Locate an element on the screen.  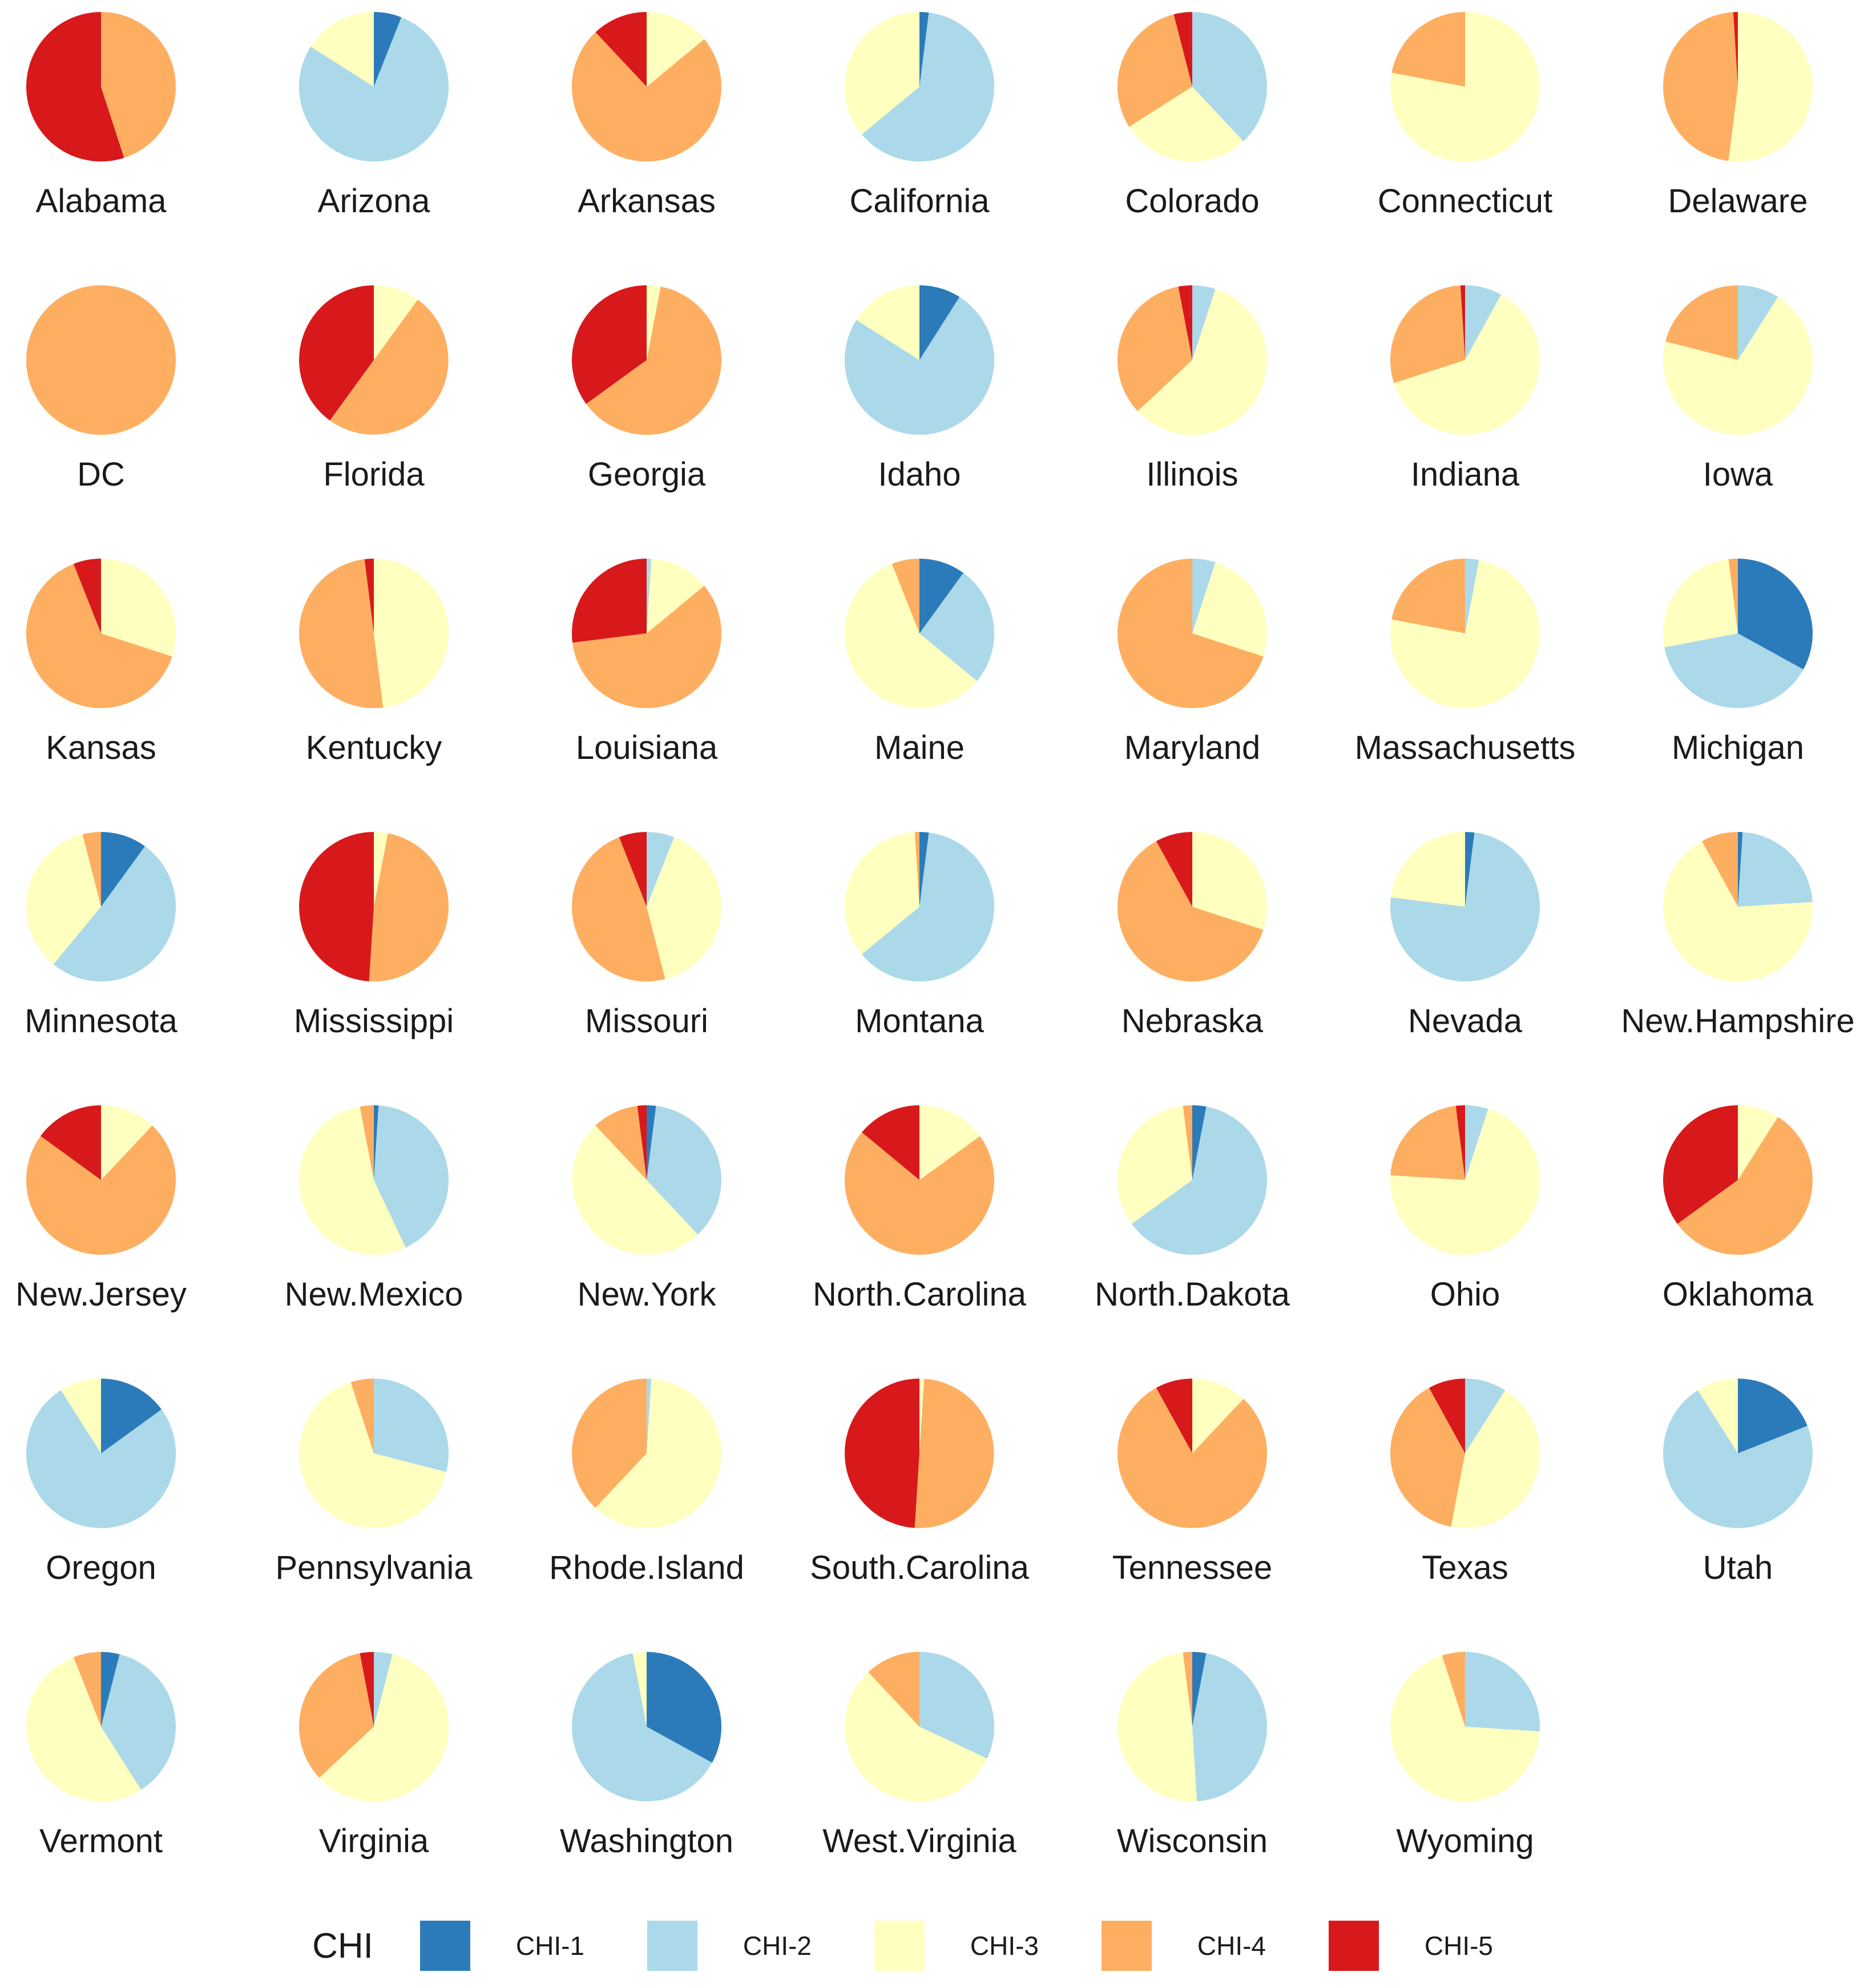
pie-utah is located at coordinates (1738, 1454).